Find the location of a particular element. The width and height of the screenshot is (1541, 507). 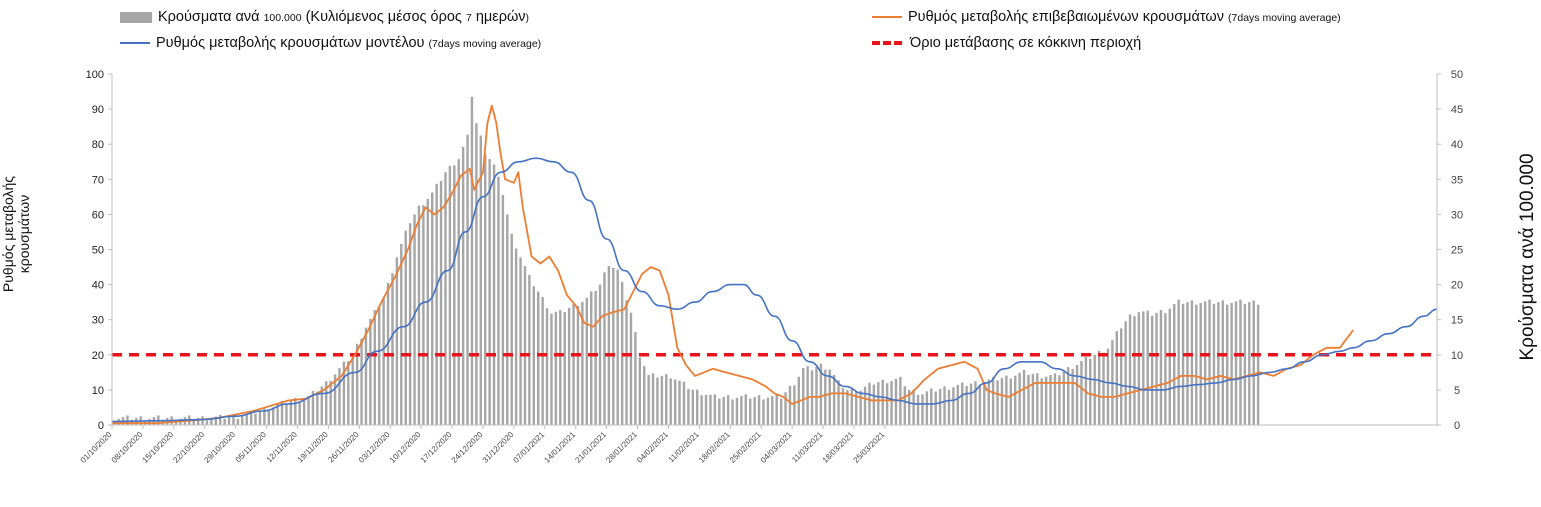

x-tick-label: 04/02/2021 is located at coordinates (652, 447).